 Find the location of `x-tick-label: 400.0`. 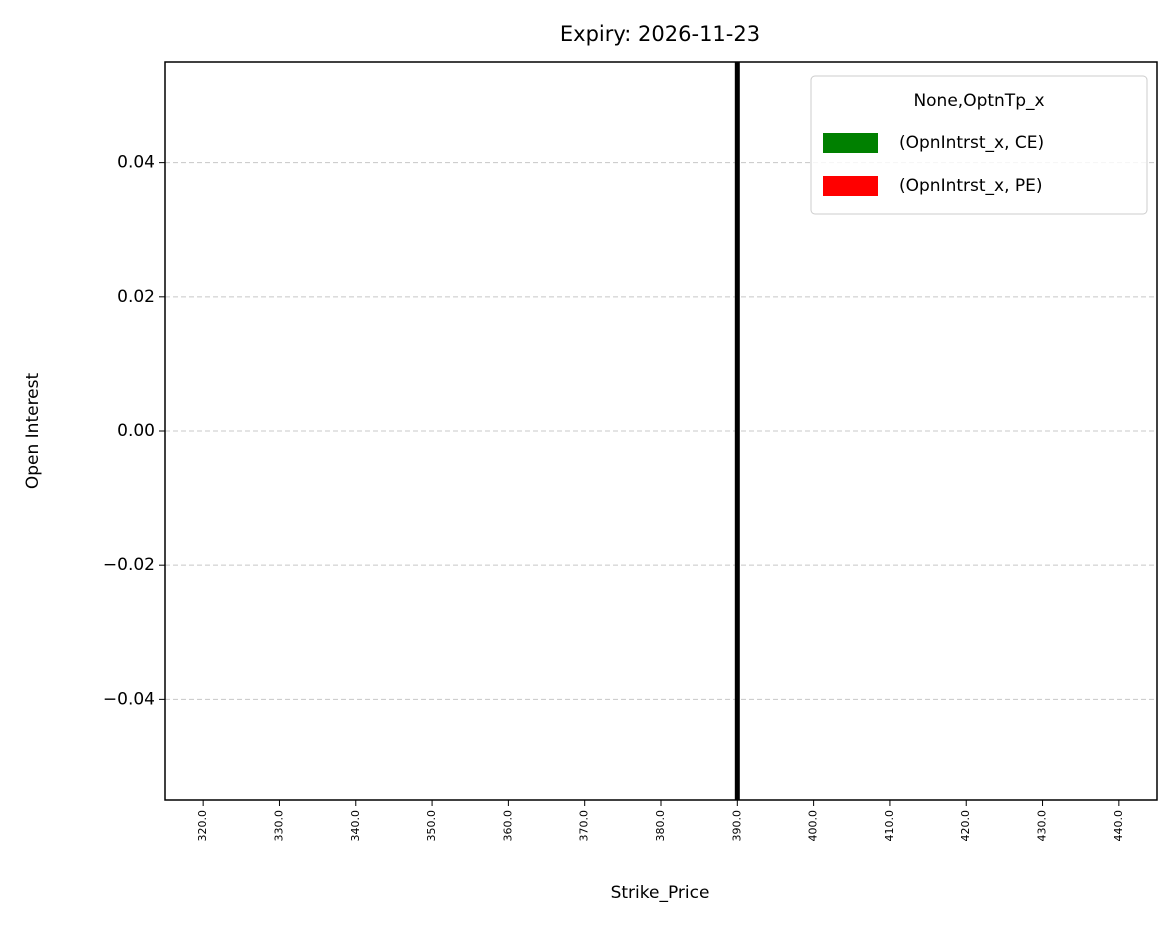

x-tick-label: 400.0 is located at coordinates (813, 826).